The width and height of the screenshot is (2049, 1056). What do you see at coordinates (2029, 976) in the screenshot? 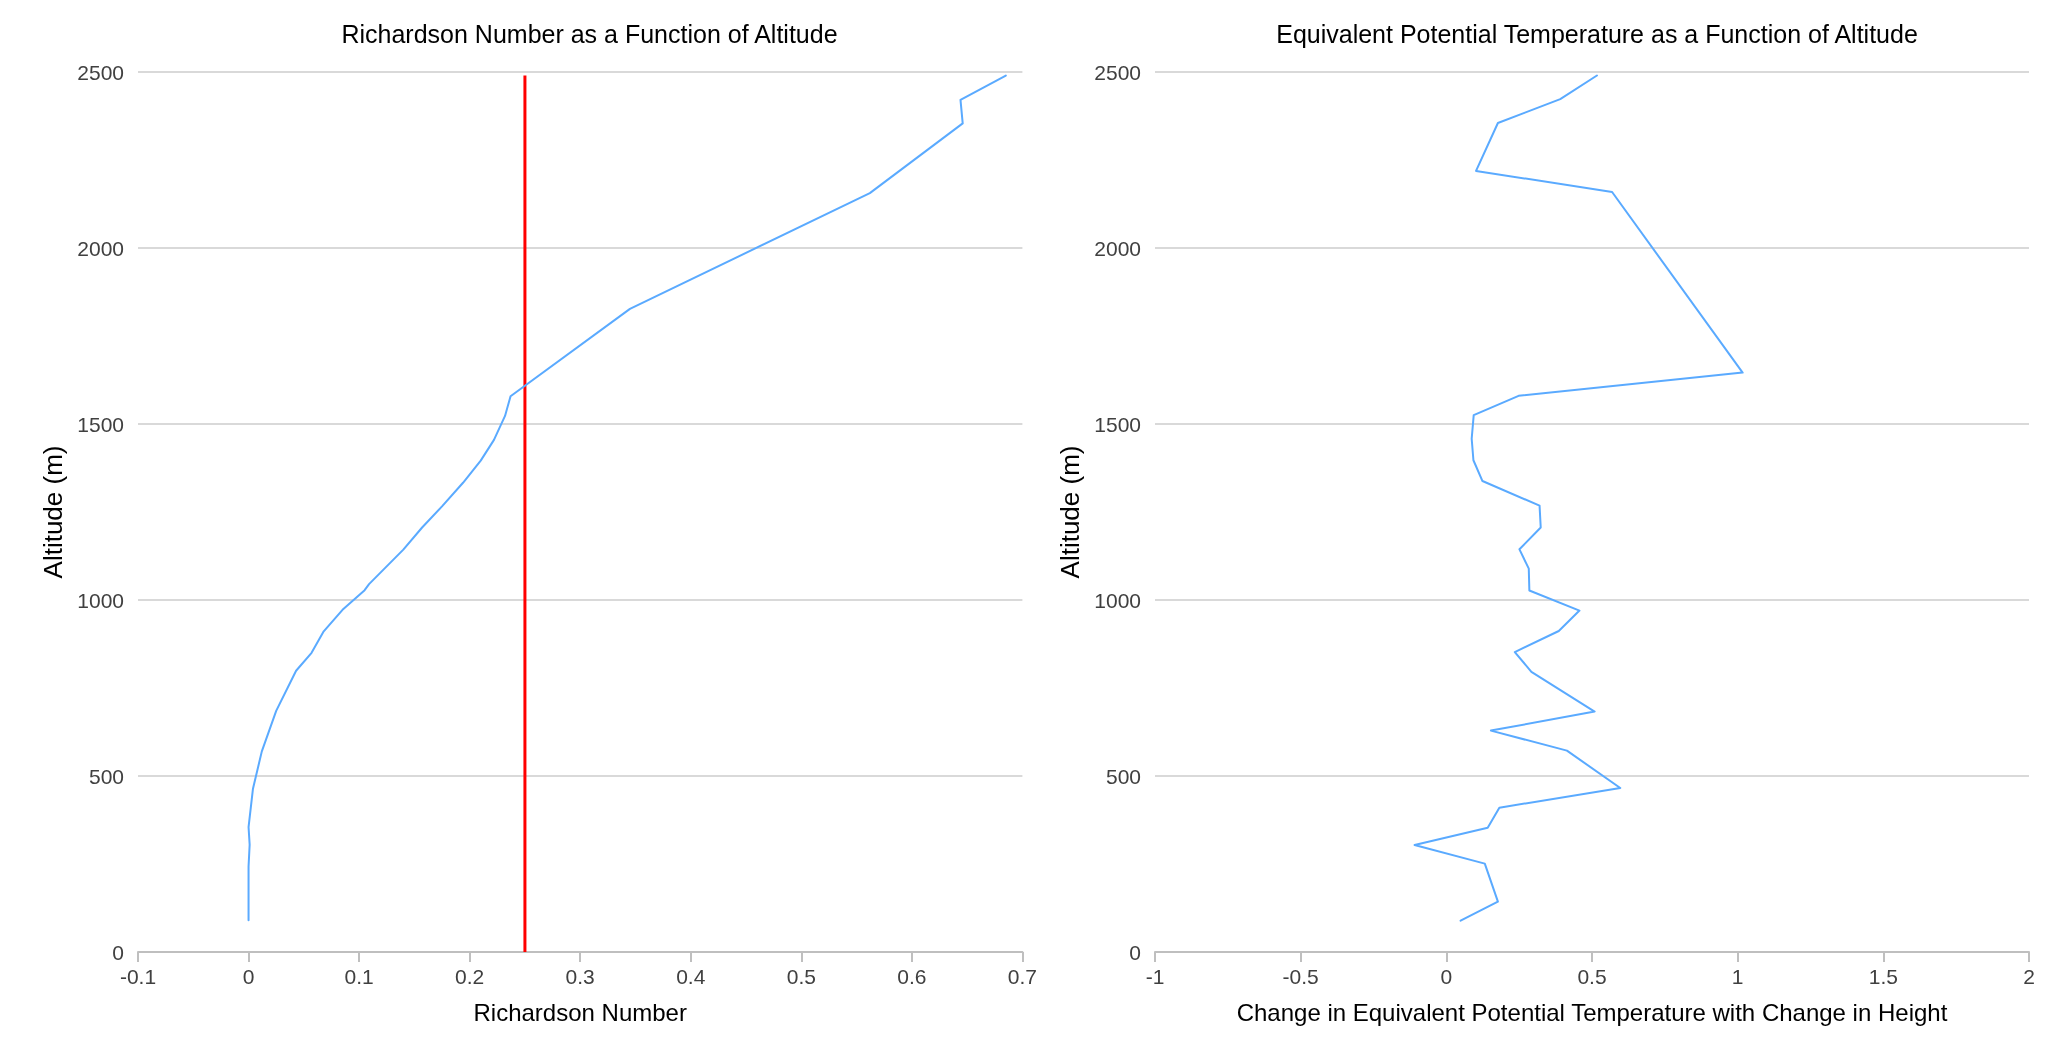
I see `x-tick-label: 2` at bounding box center [2029, 976].